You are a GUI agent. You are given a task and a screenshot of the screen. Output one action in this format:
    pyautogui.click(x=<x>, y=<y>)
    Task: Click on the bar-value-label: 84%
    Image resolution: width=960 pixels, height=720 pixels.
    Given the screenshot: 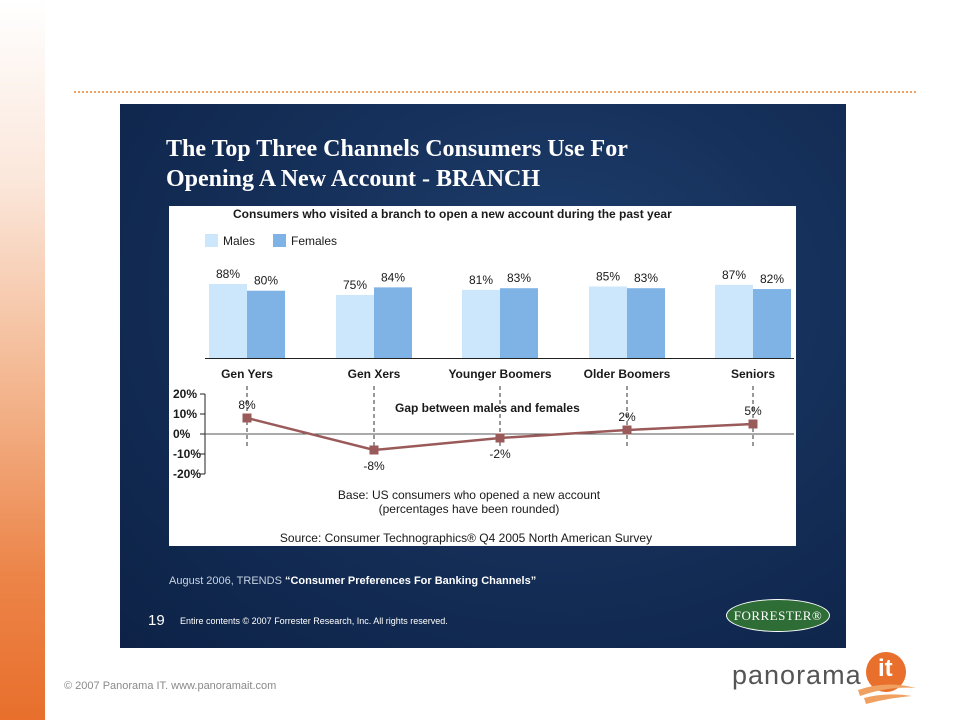 What is the action you would take?
    pyautogui.click(x=393, y=277)
    